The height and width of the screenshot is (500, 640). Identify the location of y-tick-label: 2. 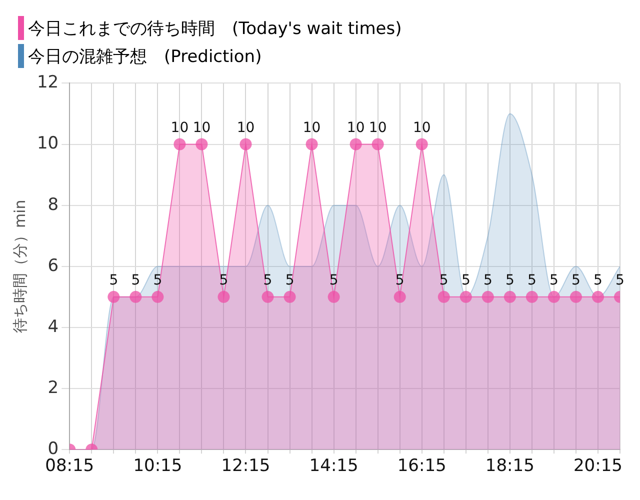
(53, 388).